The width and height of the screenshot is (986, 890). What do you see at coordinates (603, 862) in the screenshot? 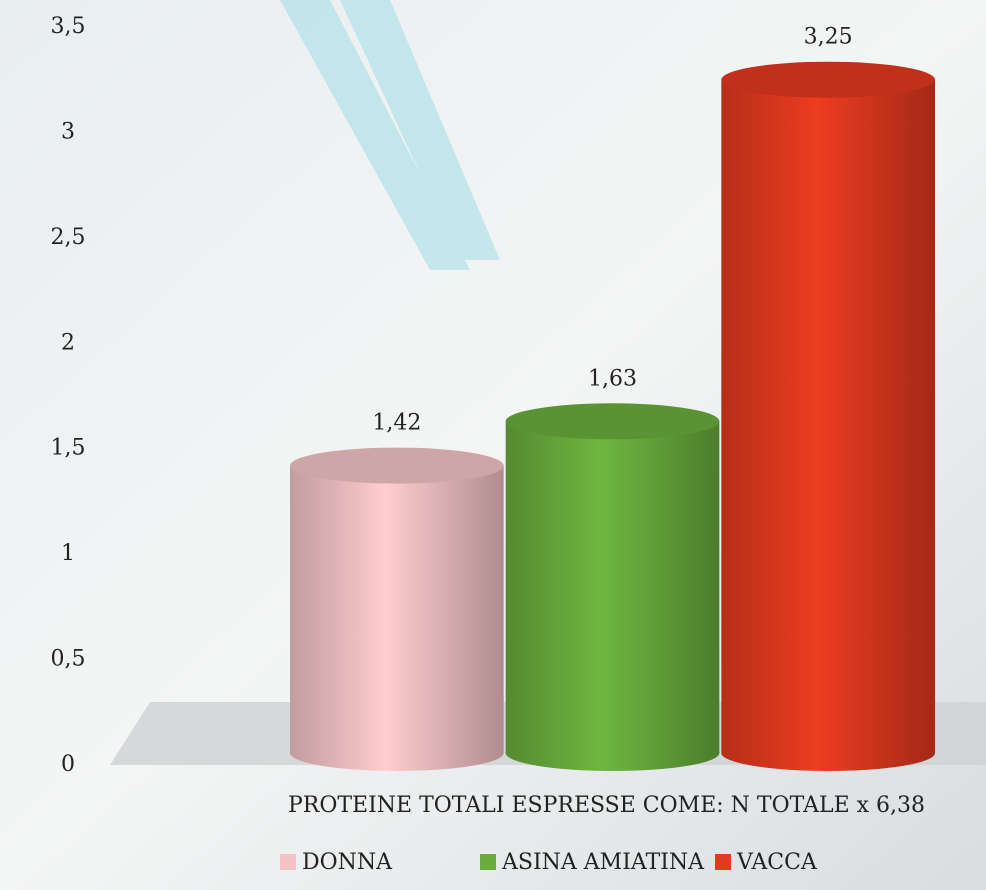
I see `legend-label: ASINA AMIATINA` at bounding box center [603, 862].